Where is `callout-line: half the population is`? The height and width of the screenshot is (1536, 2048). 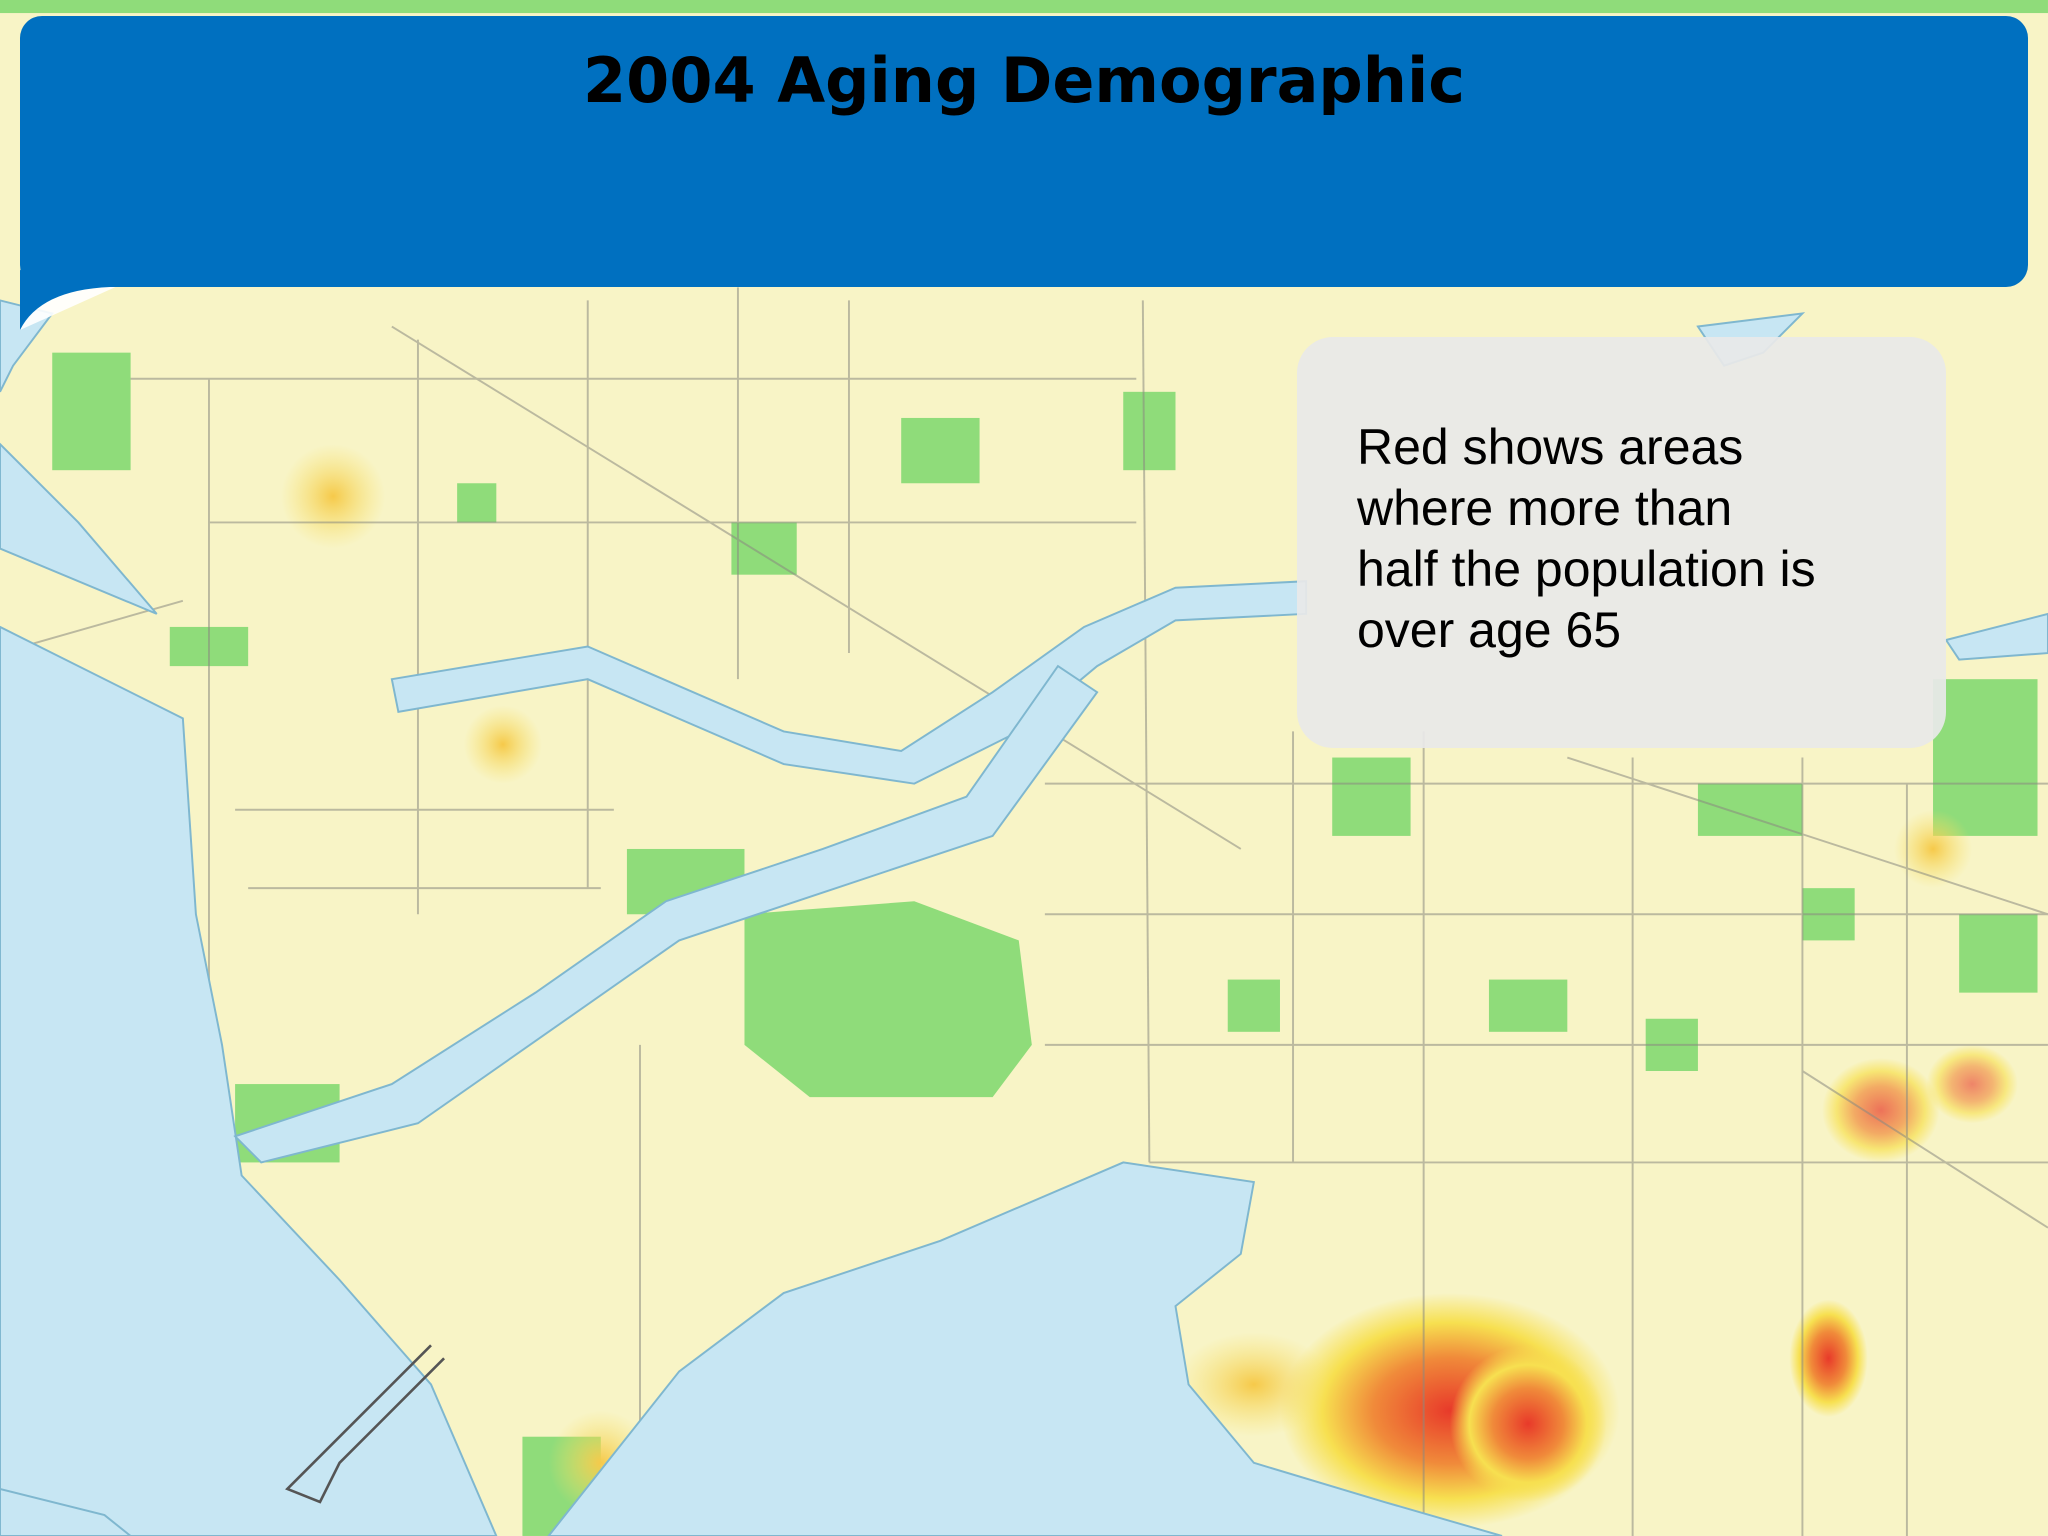 callout-line: half the population is is located at coordinates (1586, 569).